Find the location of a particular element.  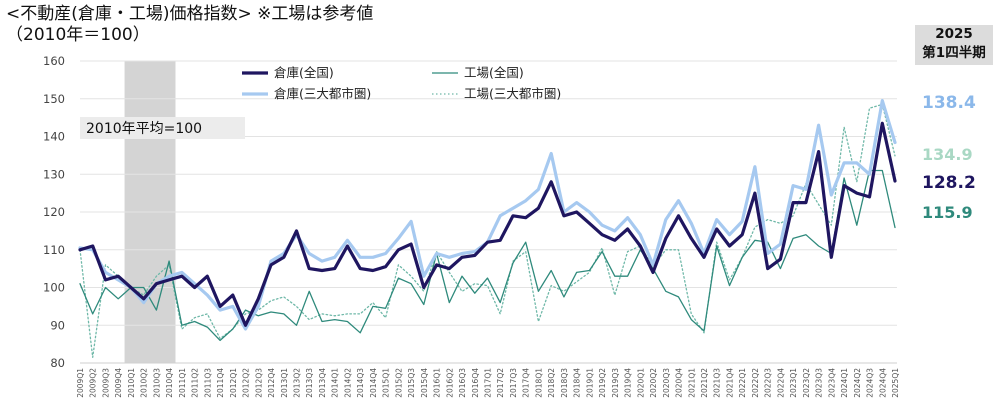

y-tick-label: 110 is located at coordinates (54, 250).